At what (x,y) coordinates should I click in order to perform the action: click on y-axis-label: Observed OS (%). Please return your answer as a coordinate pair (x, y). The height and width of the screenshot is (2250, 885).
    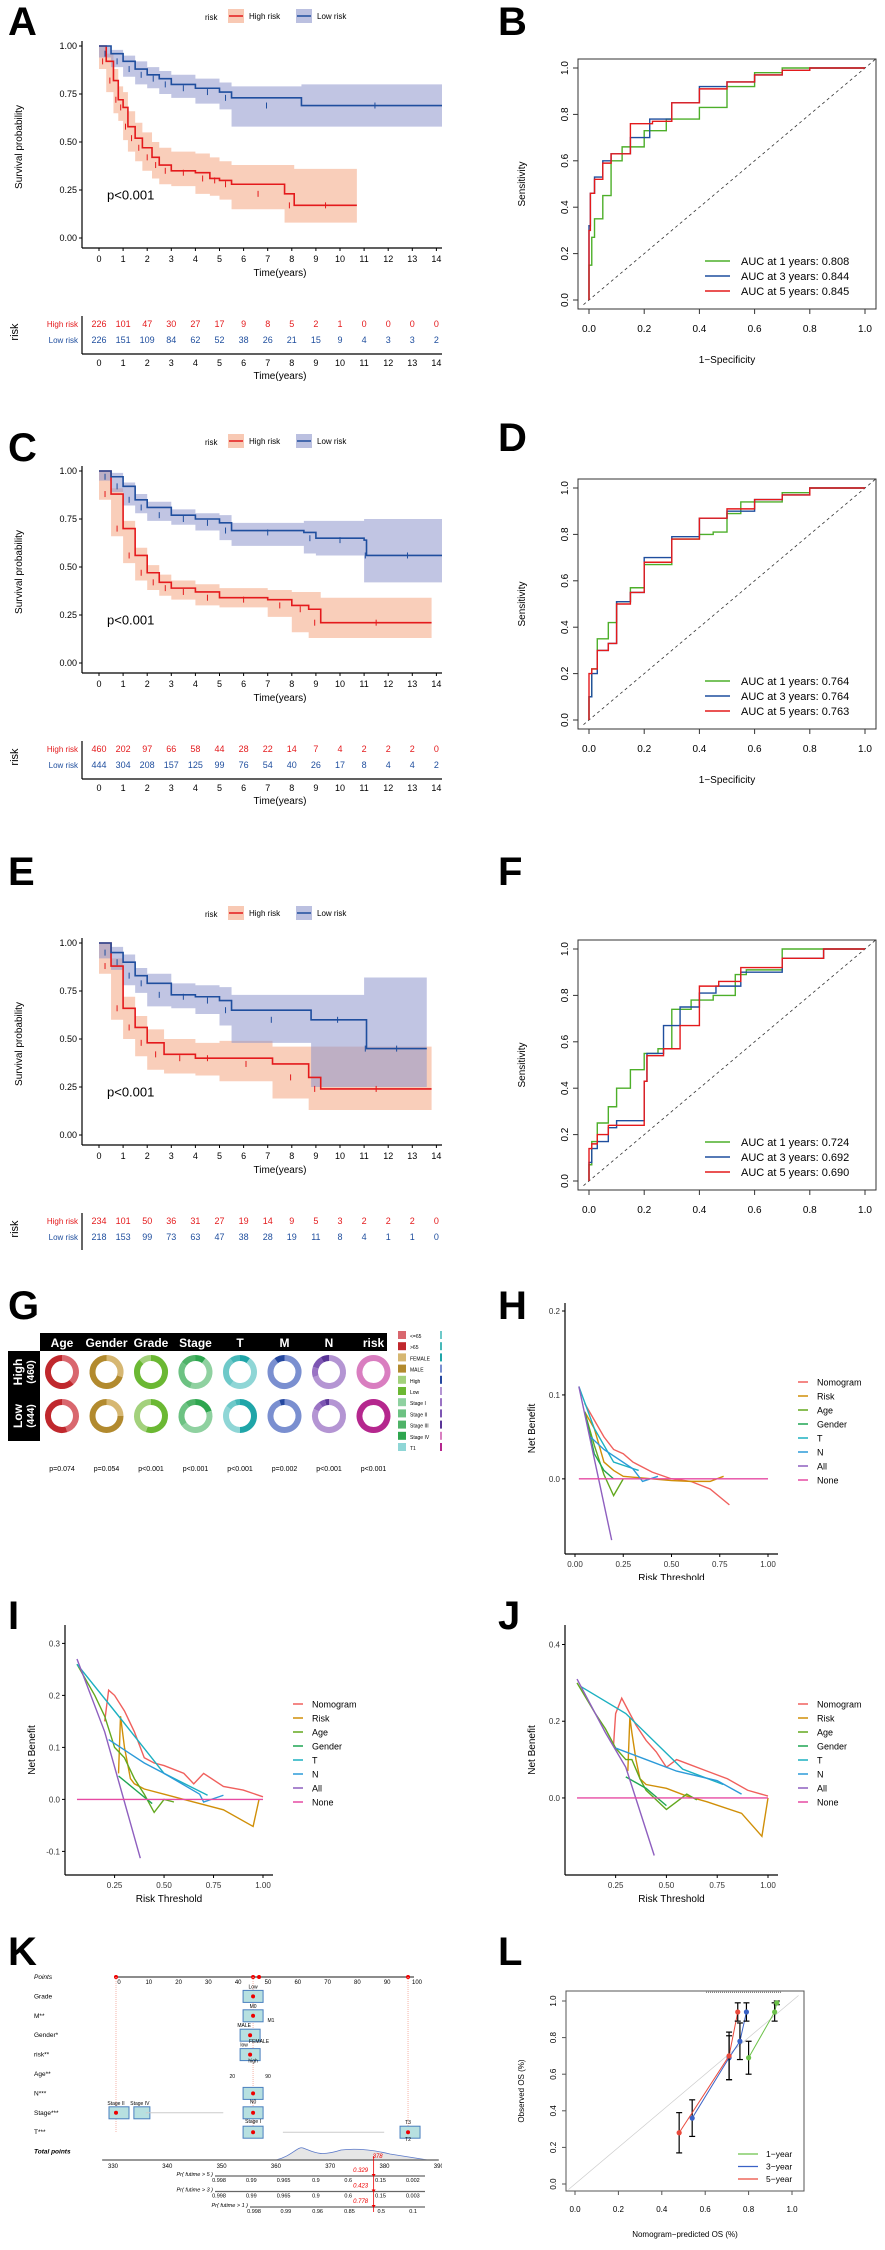
    Looking at the image, I should click on (521, 2090).